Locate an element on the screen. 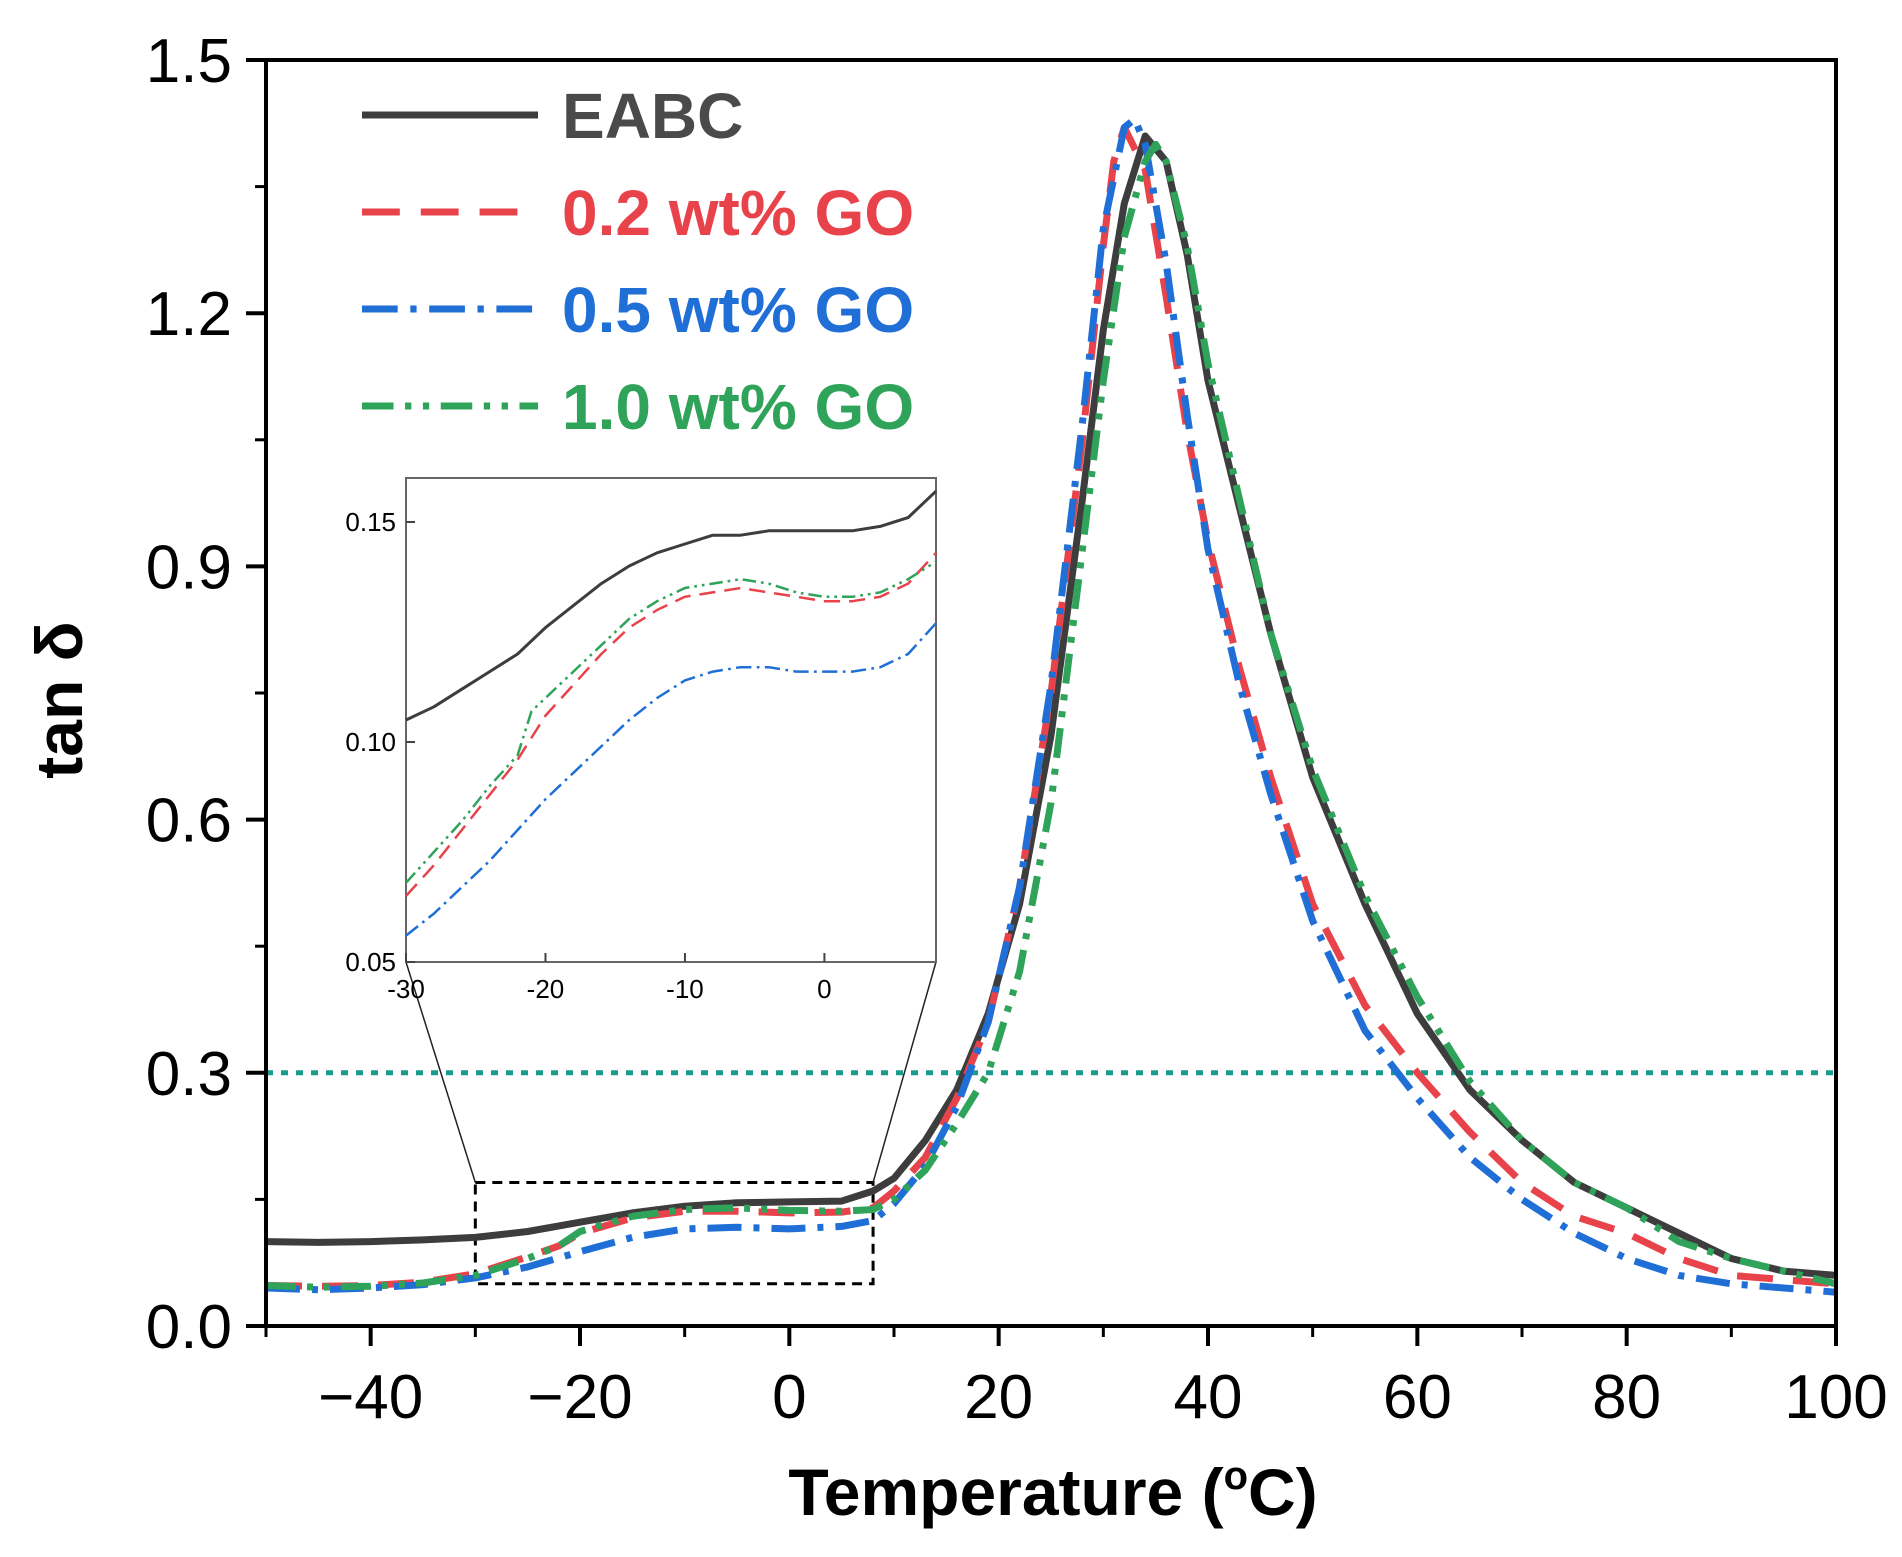 The width and height of the screenshot is (1902, 1557). zoom-box is located at coordinates (674, 1233).